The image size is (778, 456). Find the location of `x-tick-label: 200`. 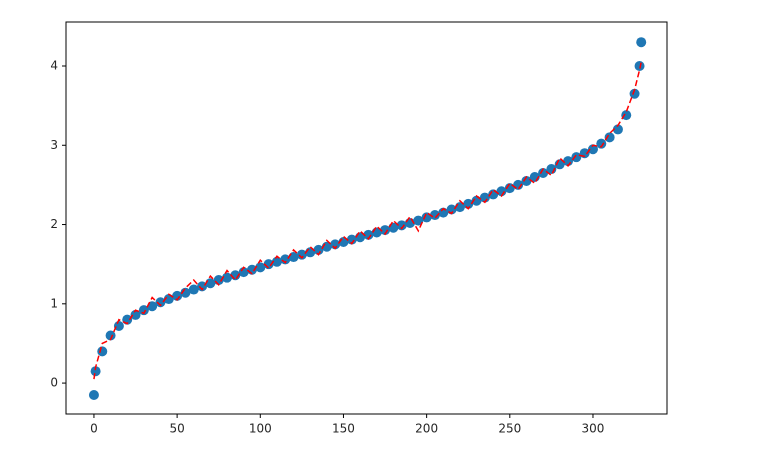

x-tick-label: 200 is located at coordinates (426, 429).